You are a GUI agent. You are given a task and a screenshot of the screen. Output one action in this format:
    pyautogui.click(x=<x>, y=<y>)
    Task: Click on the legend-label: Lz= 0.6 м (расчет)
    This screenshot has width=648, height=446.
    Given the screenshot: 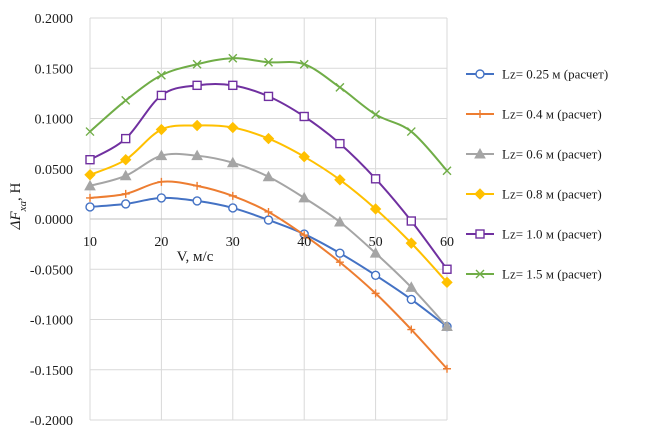 What is the action you would take?
    pyautogui.click(x=552, y=154)
    